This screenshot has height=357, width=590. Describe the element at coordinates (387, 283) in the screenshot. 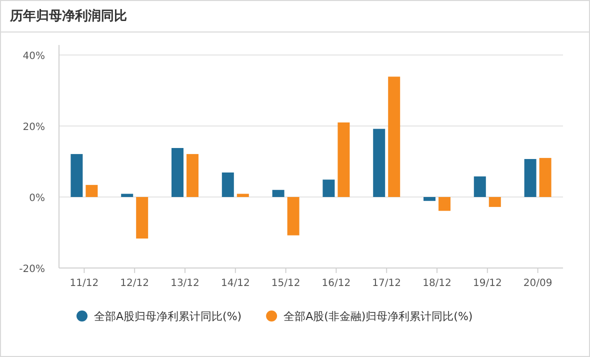

I see `x-tick-label: 17/12` at that location.